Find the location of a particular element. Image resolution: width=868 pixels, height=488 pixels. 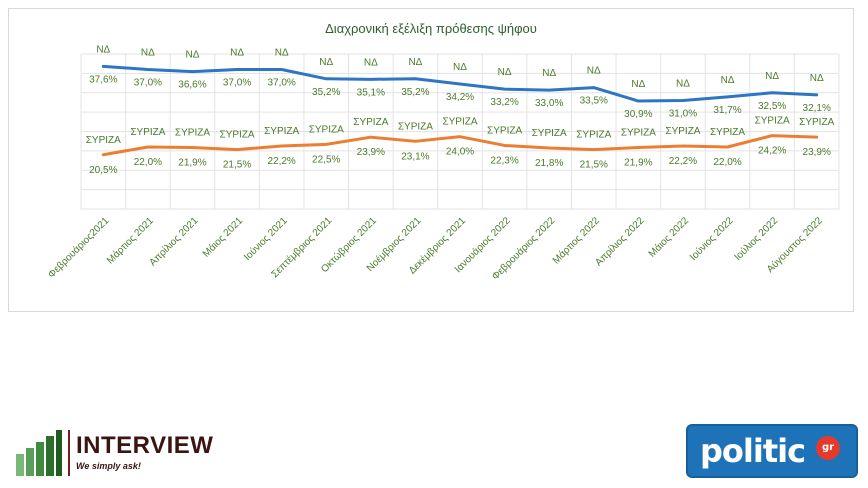

value-label: 33,0% is located at coordinates (549, 103).